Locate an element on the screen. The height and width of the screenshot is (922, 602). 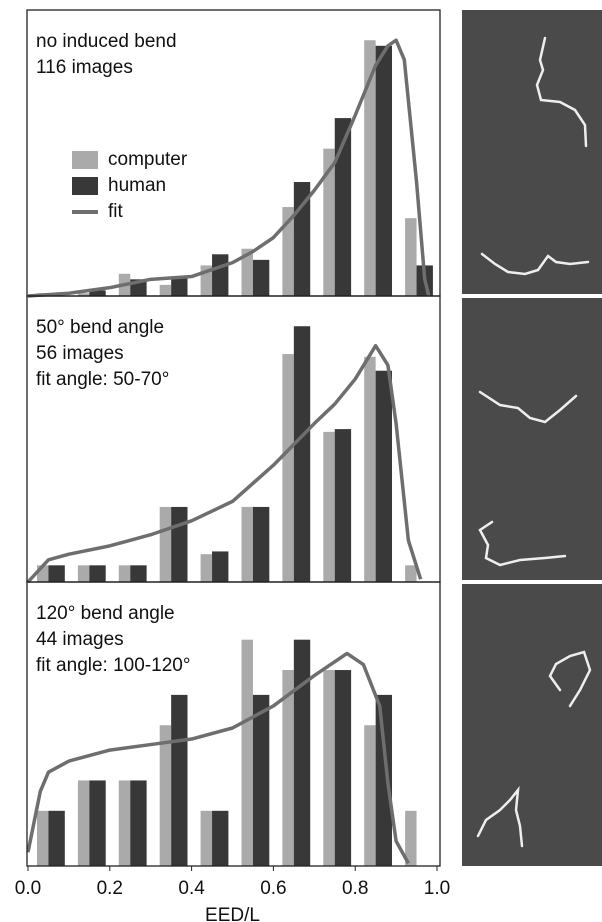
legend-label: human is located at coordinates (137, 185).